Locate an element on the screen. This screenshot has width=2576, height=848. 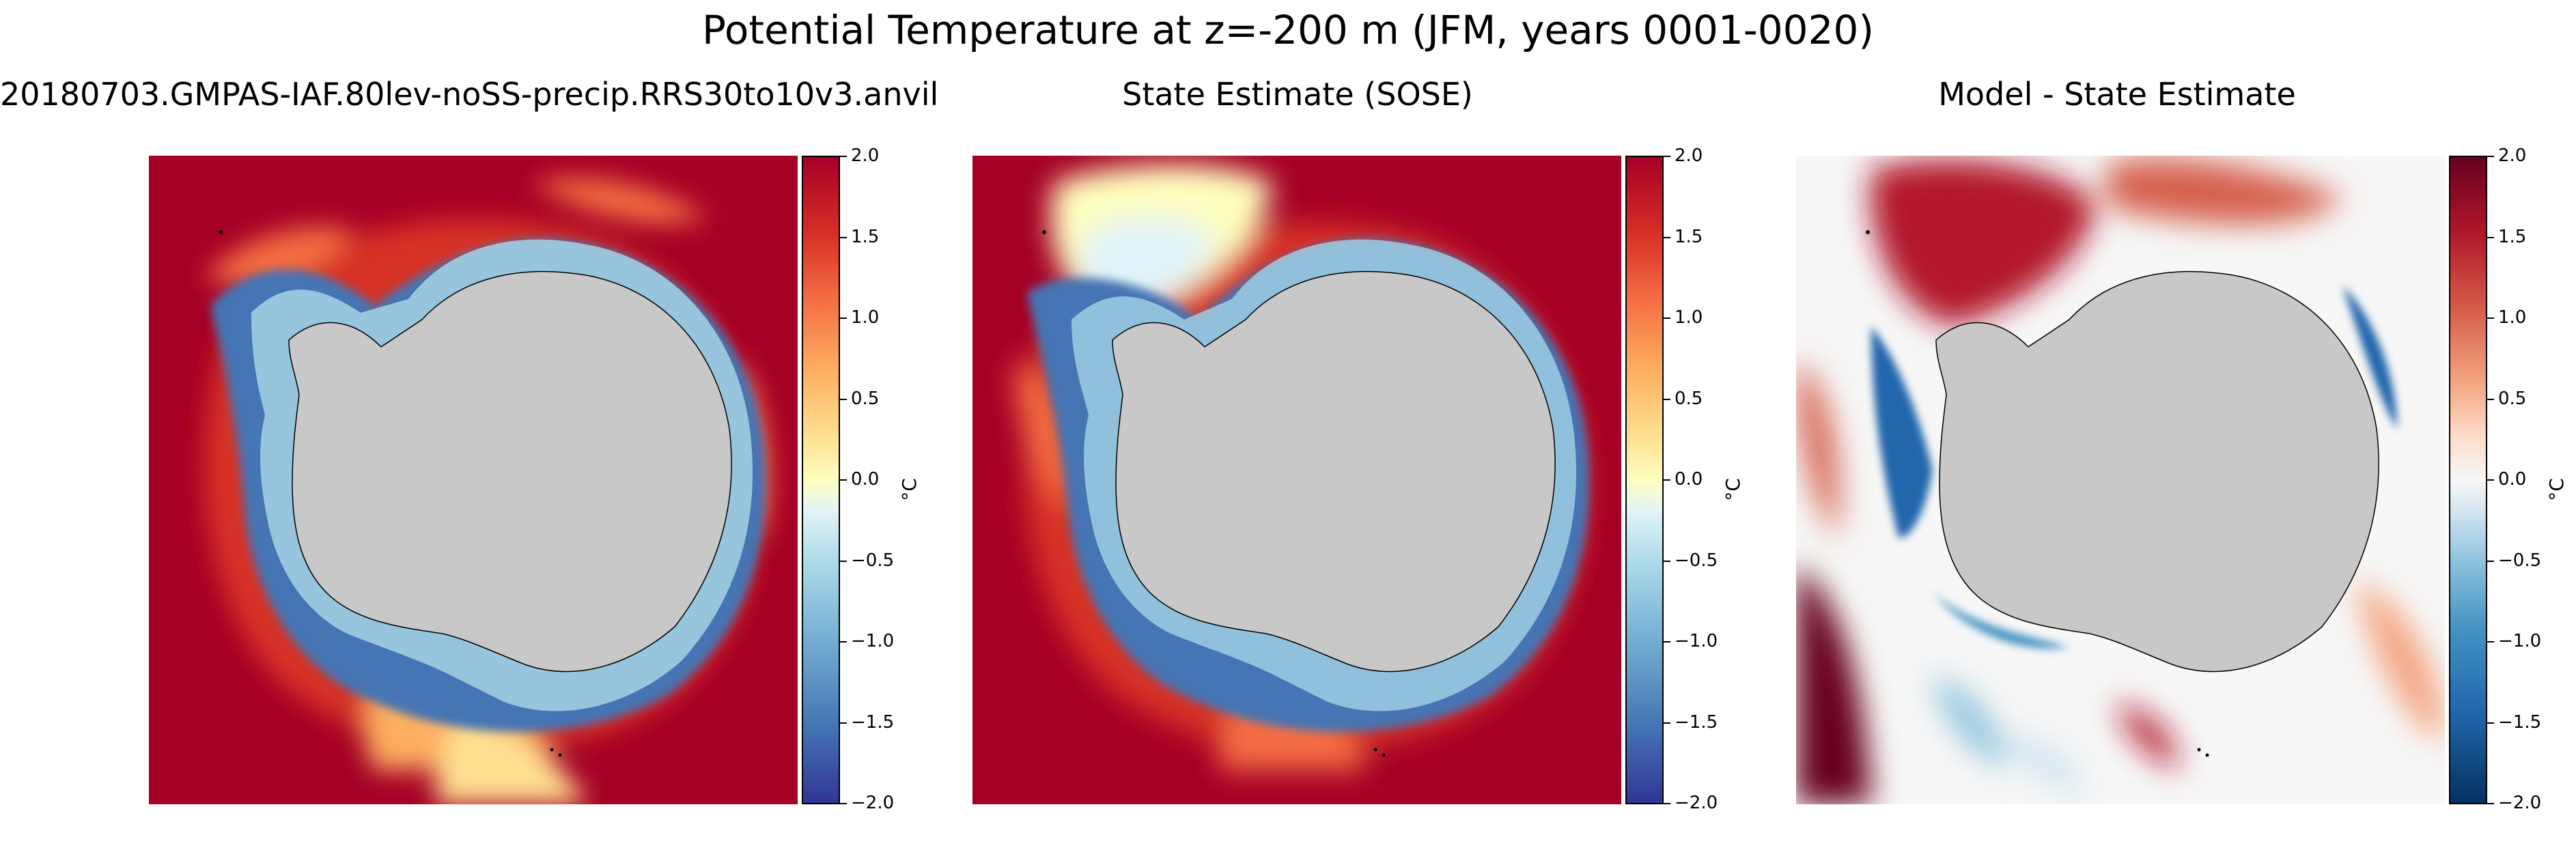
panel-title-difference: Model - State Estimate is located at coordinates (2117, 95).